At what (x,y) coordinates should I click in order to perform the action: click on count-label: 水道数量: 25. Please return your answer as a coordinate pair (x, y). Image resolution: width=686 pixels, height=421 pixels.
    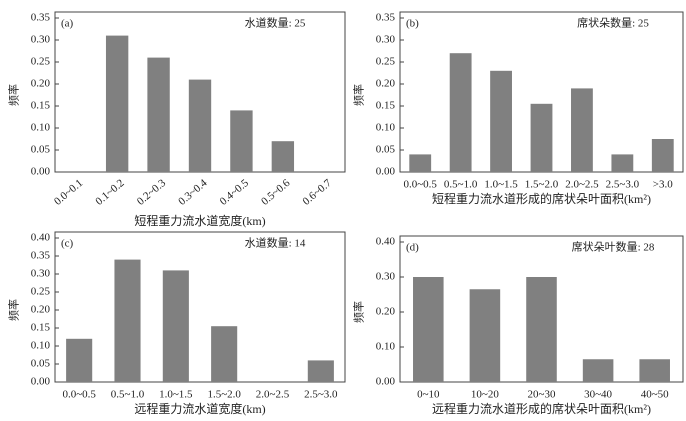
    Looking at the image, I should click on (275, 23).